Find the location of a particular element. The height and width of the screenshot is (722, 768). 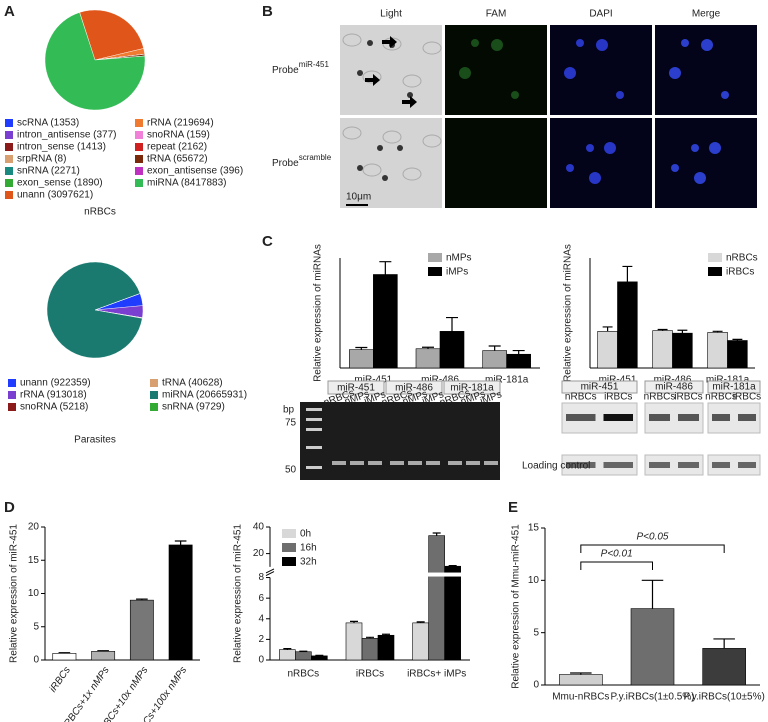

panel-label: E is located at coordinates (513, 507).